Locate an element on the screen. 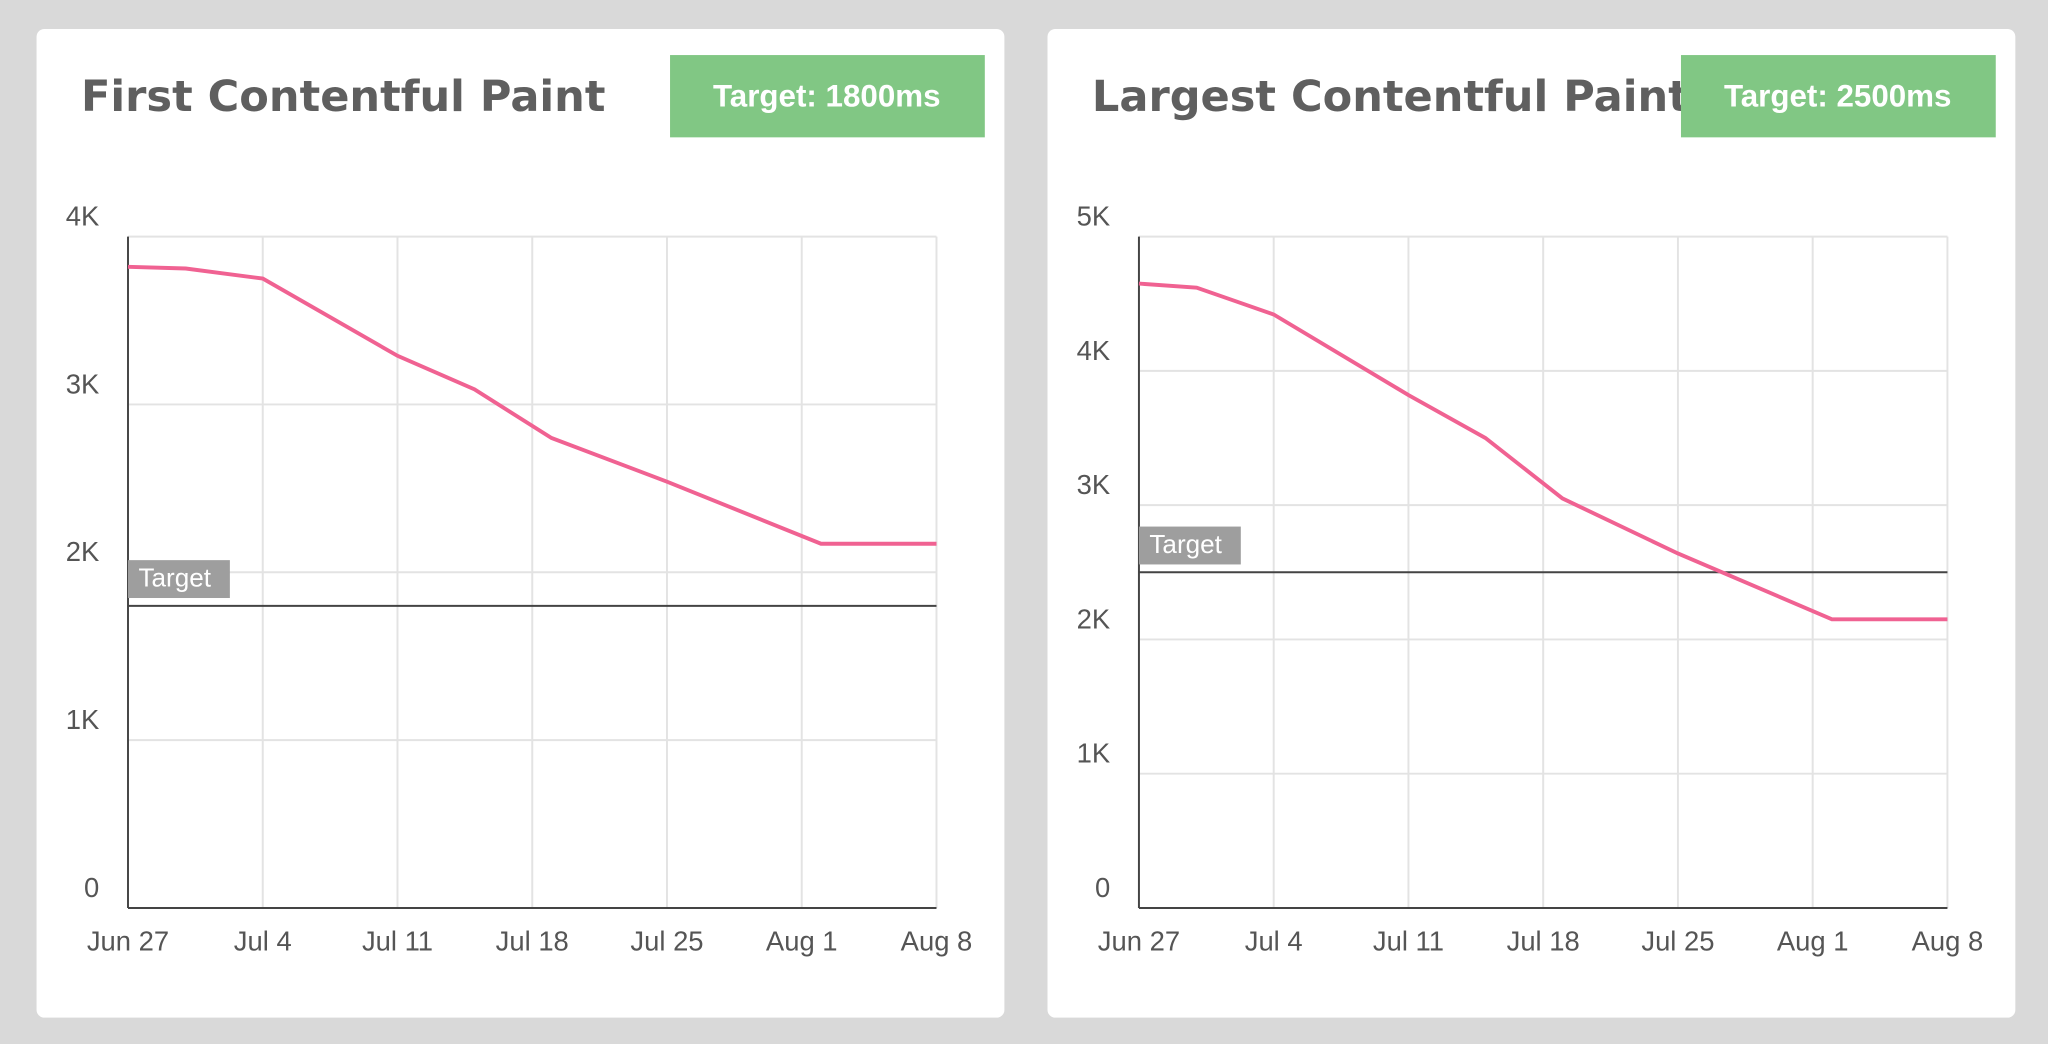 This screenshot has width=2048, height=1044. y-tick-label: 5K is located at coordinates (1094, 216).